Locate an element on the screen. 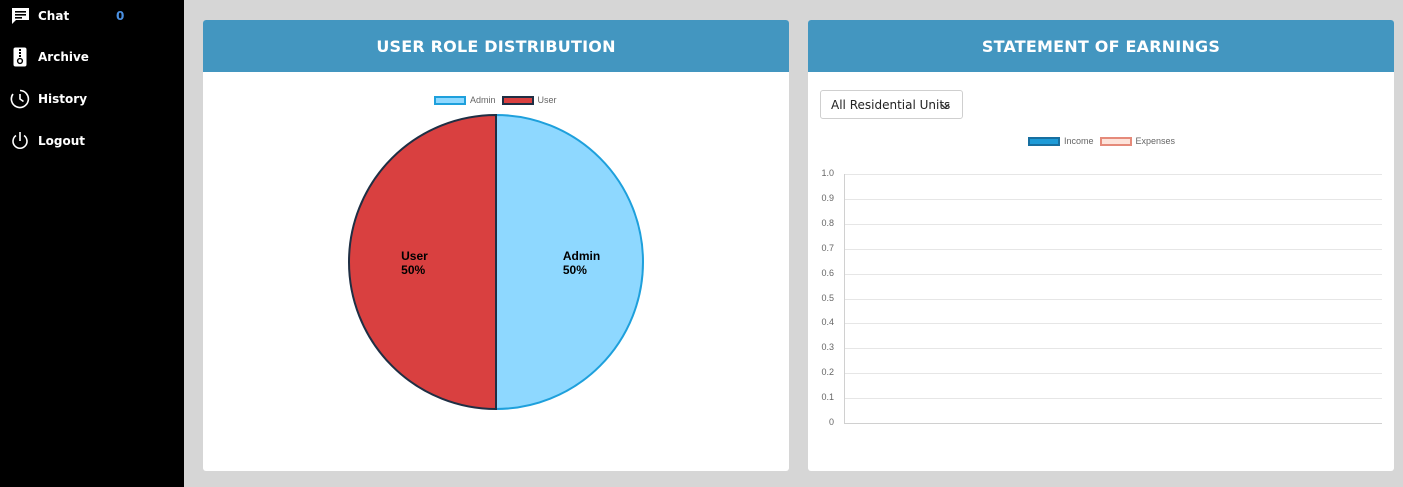  y-tick-label: 0.3 is located at coordinates (827, 347).